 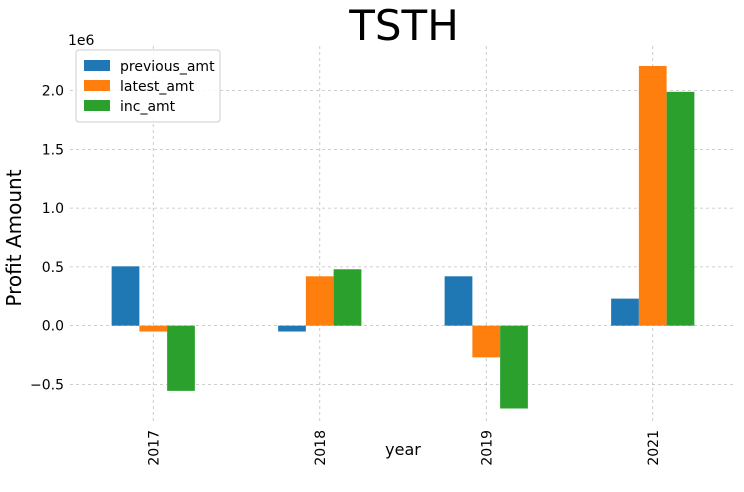 I want to click on bar-previous_amt-2019, so click(x=458, y=301).